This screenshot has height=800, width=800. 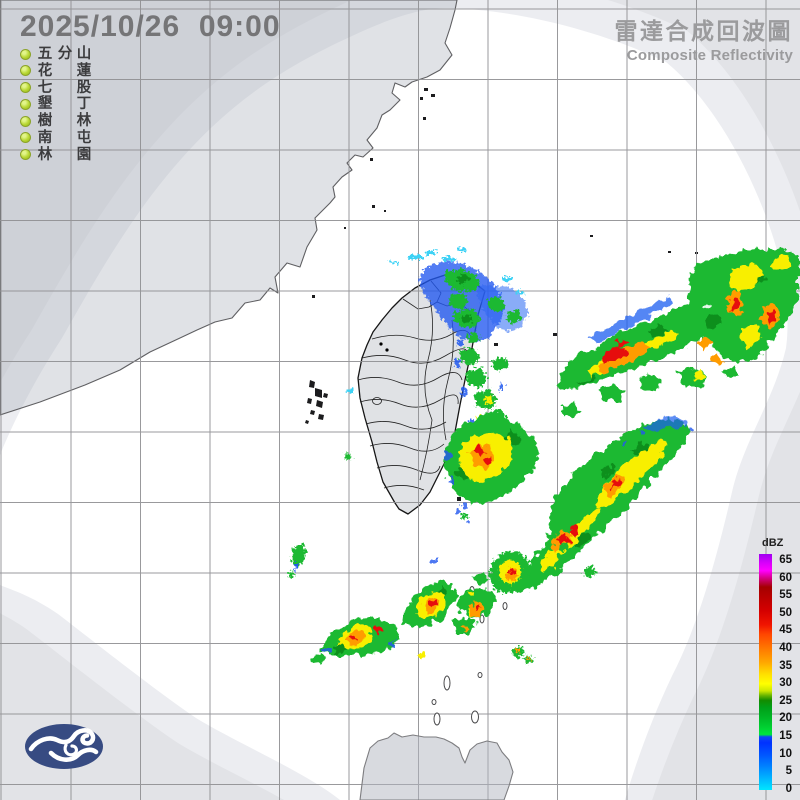 What do you see at coordinates (785, 630) in the screenshot?
I see `legend-tick: 45` at bounding box center [785, 630].